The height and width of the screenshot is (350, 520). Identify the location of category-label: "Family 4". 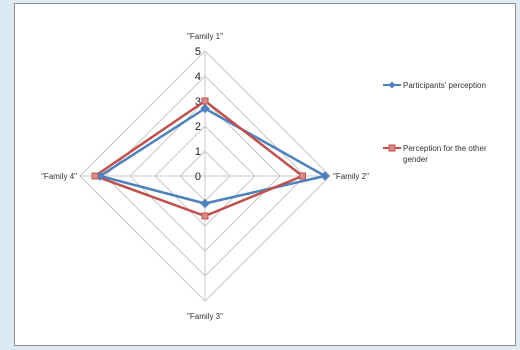
(59, 176).